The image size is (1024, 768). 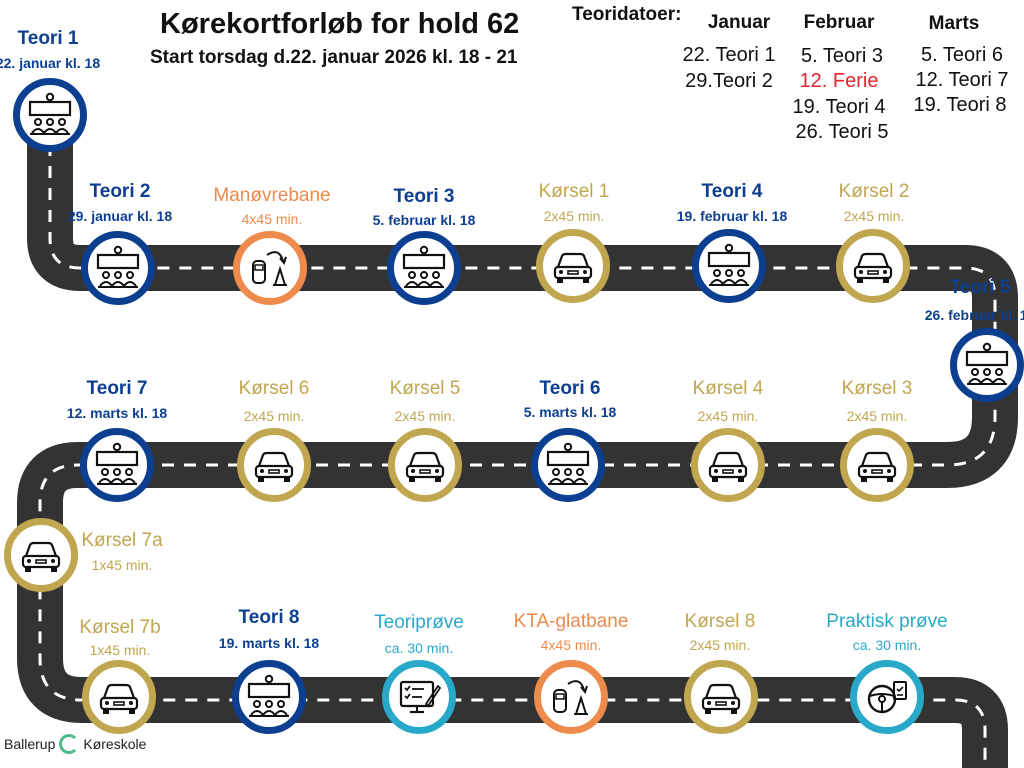 What do you see at coordinates (839, 22) in the screenshot?
I see `schedule-month-februar: Februar` at bounding box center [839, 22].